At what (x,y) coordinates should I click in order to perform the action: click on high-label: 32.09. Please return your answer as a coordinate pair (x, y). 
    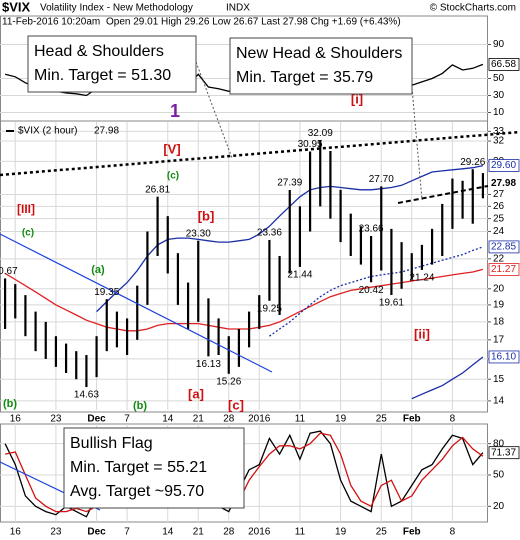
    Looking at the image, I should click on (320, 133).